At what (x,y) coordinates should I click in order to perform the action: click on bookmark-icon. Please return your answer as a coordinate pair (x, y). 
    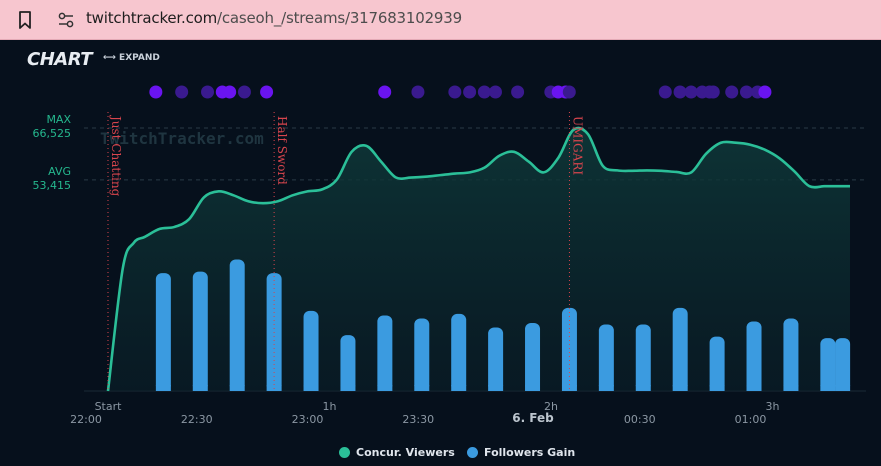
    Looking at the image, I should click on (25, 20).